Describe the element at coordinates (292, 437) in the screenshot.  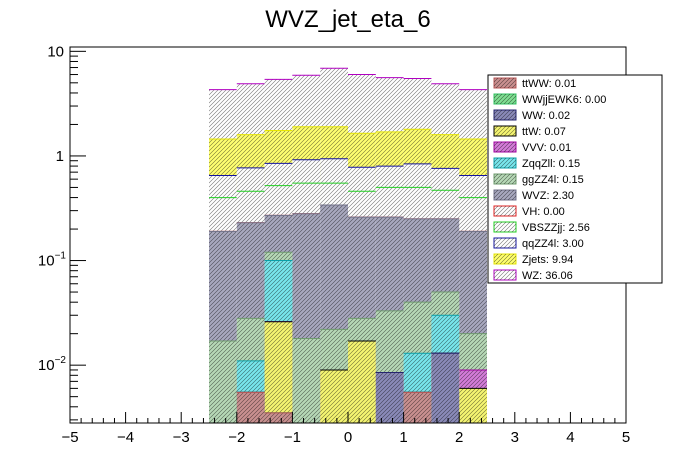
I see `x-tick-label: −1` at that location.